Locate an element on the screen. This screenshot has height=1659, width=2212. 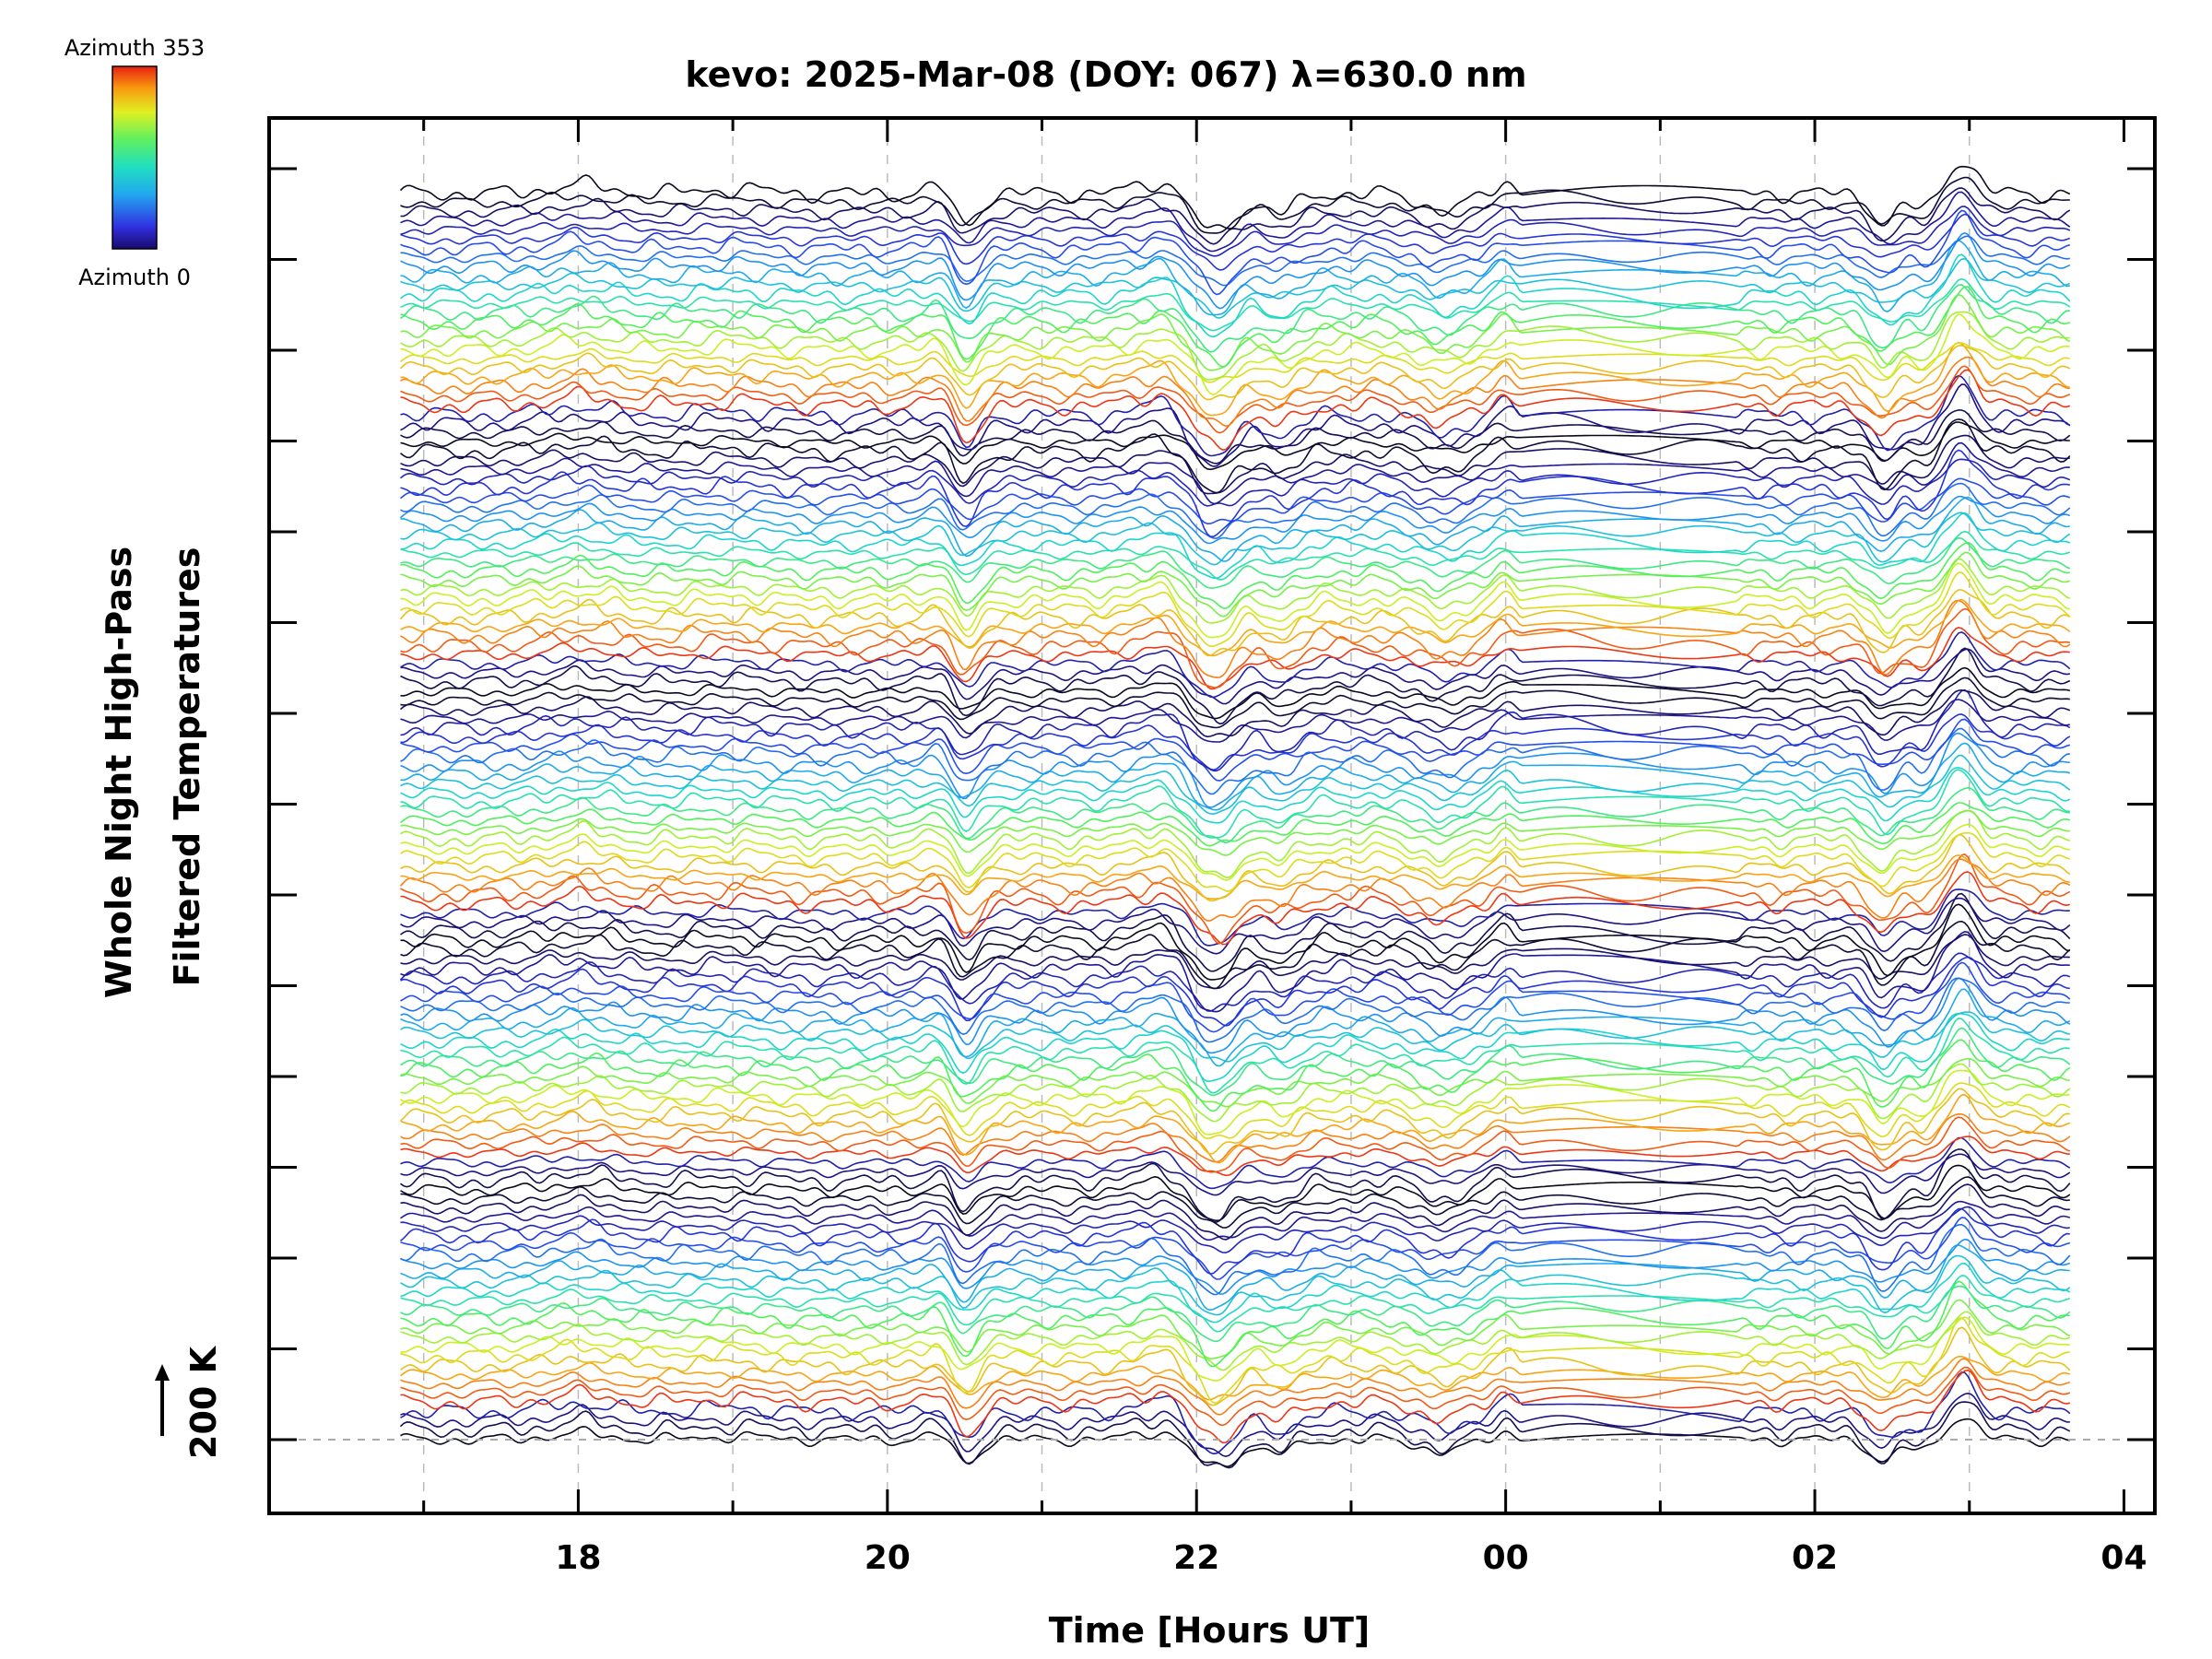
y-axis-label-line1: Whole Night High-Pass is located at coordinates (119, 772).